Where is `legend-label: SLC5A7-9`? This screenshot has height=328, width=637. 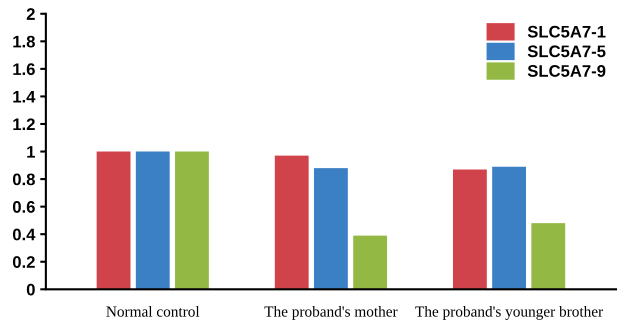
legend-label: SLC5A7-9 is located at coordinates (567, 71).